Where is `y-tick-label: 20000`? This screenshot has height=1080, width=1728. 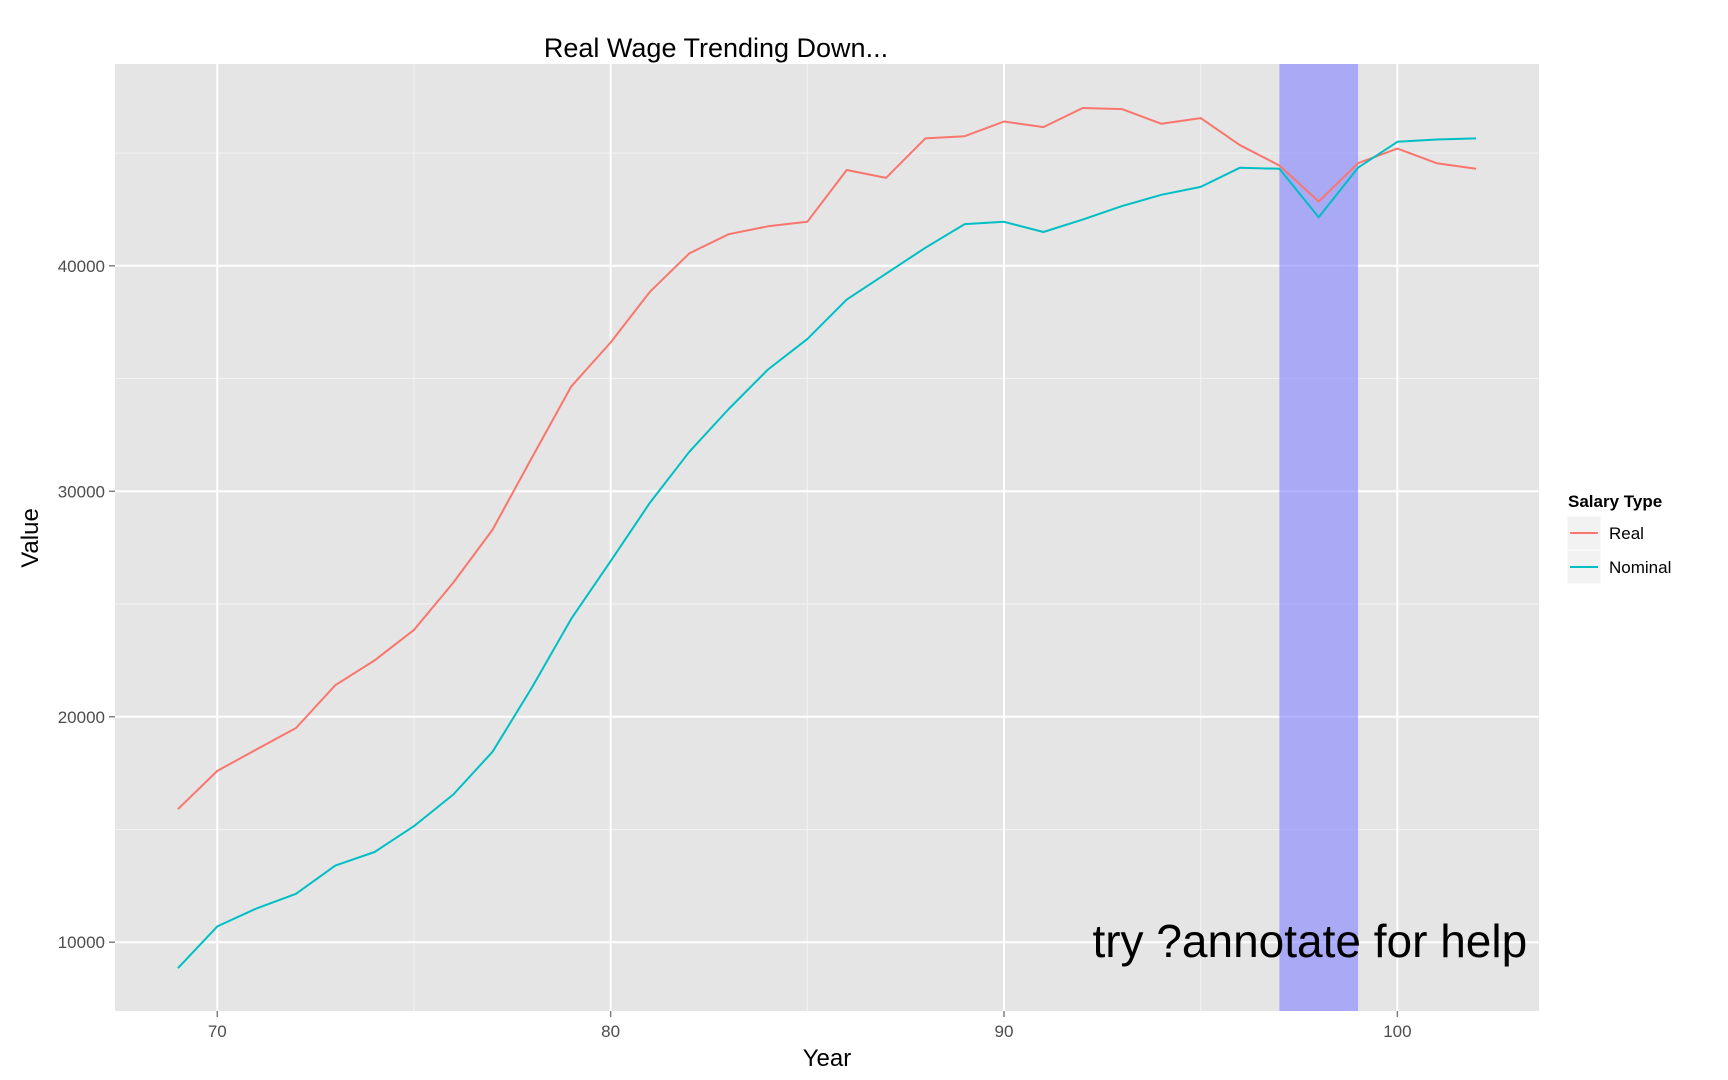
y-tick-label: 20000 is located at coordinates (81, 717).